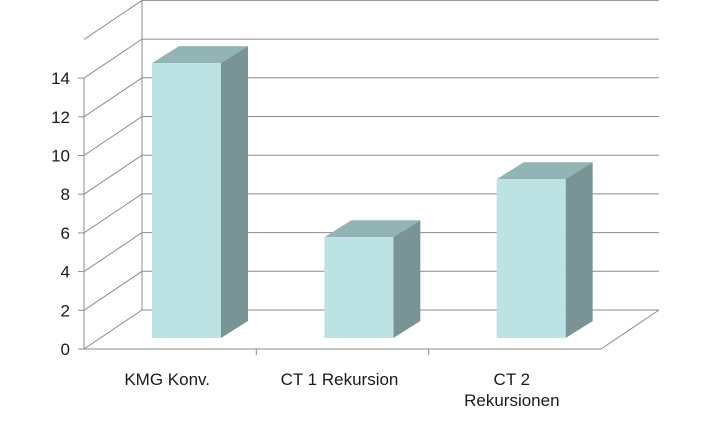  Describe the element at coordinates (60, 117) in the screenshot. I see `y-tick-label: 12` at that location.